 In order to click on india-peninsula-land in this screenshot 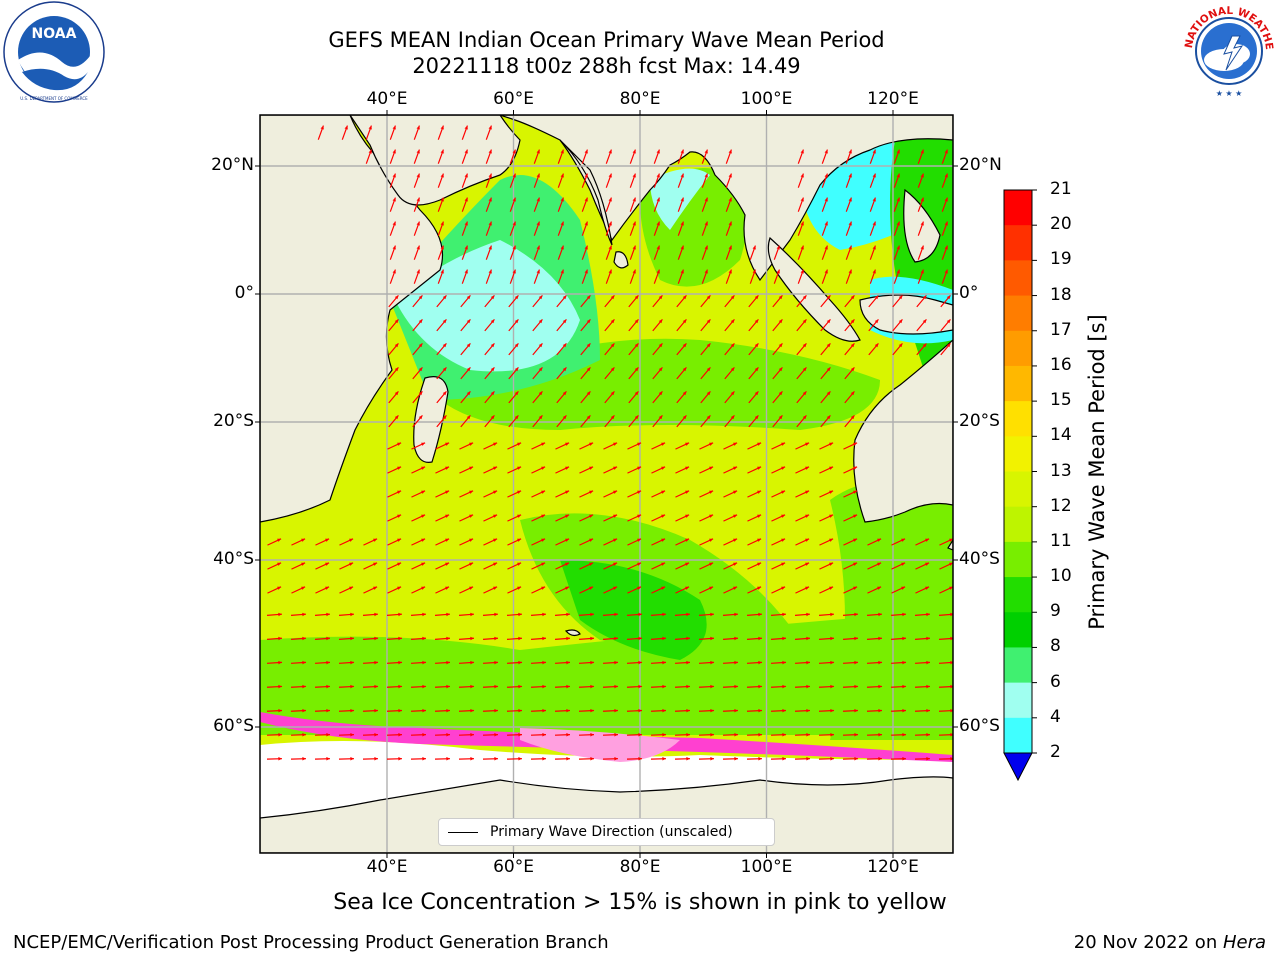, I will do `click(586, 192)`.